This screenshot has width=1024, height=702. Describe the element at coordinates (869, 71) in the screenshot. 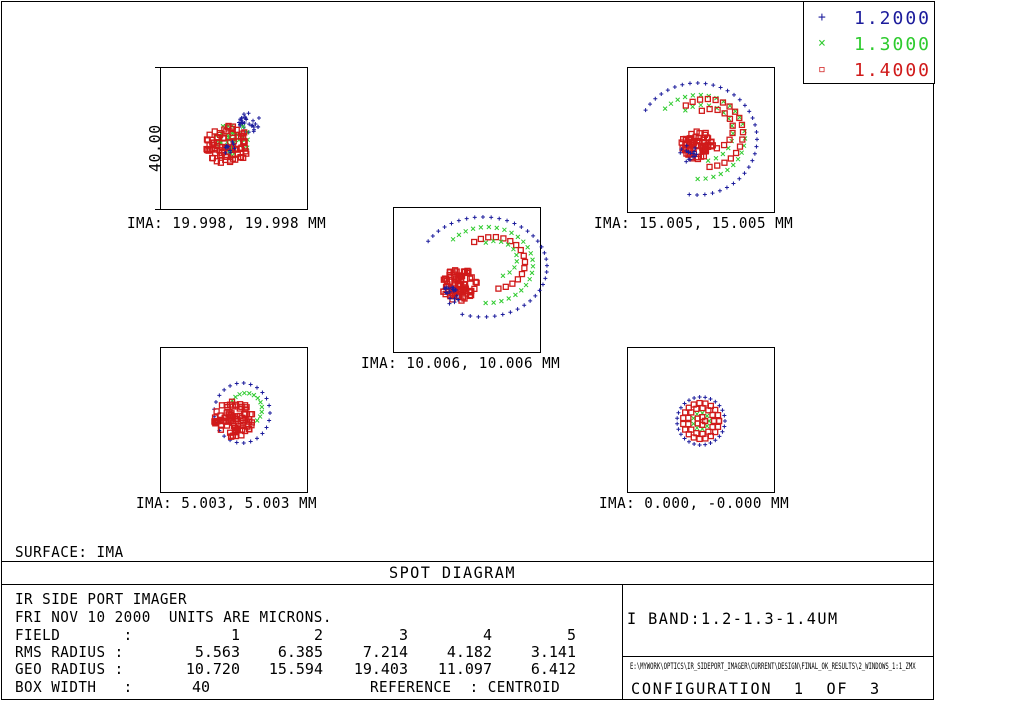

I see `legend-entry: ▫ 1.4000` at that location.